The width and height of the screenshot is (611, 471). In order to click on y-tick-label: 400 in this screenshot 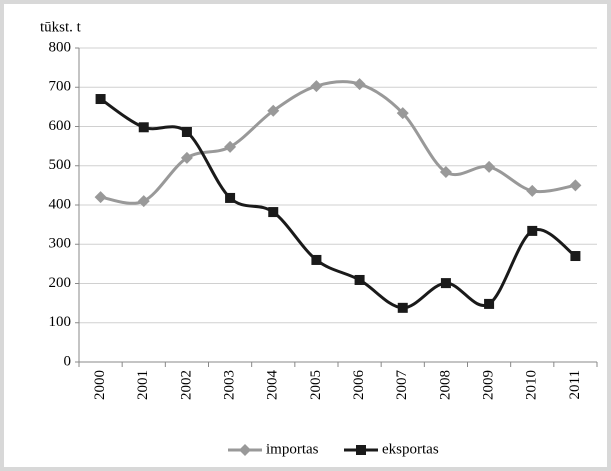, I will do `click(60, 204)`.